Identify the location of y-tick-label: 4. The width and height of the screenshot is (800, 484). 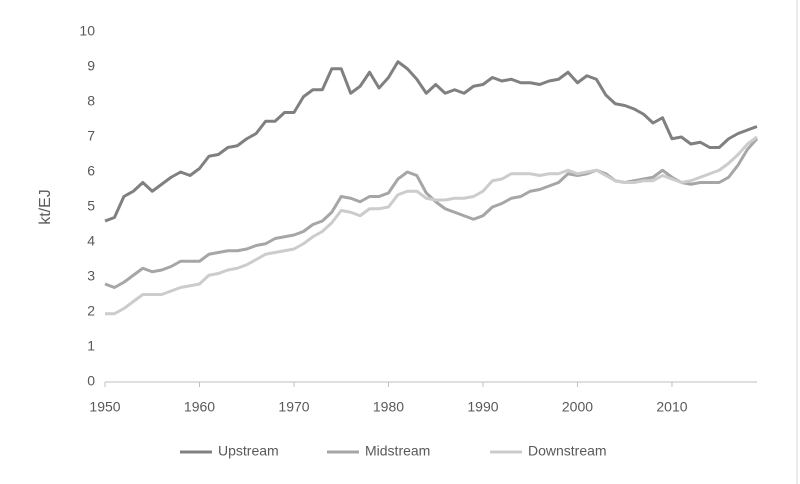
(91, 241).